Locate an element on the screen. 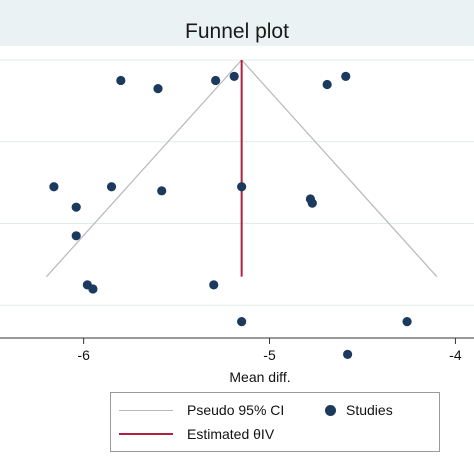 This screenshot has width=474, height=474. legend-item-ci: Pseudo 95% CI is located at coordinates (201, 410).